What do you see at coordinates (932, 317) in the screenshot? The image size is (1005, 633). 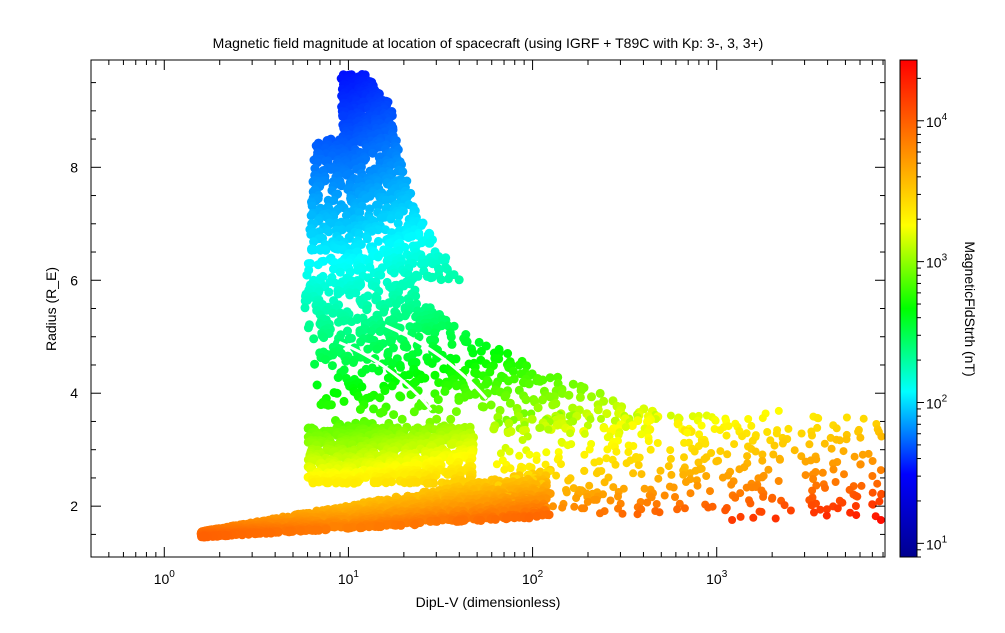 I see `colorbar-axis: 101 102 103 104` at bounding box center [932, 317].